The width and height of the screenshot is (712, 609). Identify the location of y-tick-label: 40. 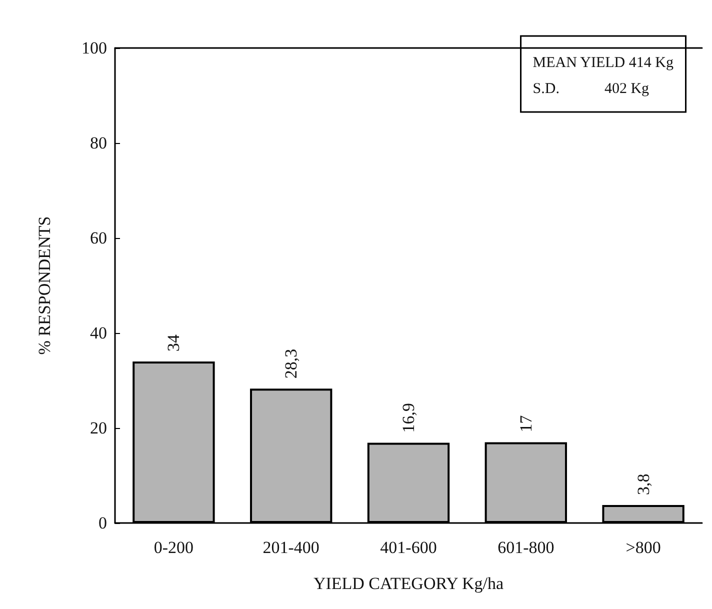
(98, 333).